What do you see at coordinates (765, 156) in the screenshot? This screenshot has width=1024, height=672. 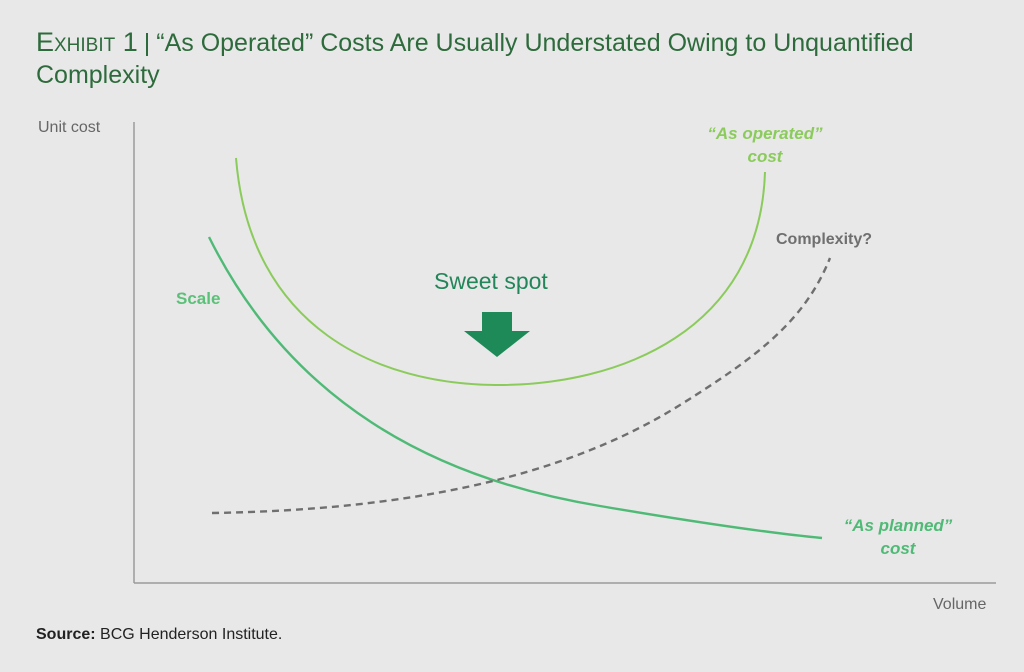 I see `as-operated-label-line2: cost` at bounding box center [765, 156].